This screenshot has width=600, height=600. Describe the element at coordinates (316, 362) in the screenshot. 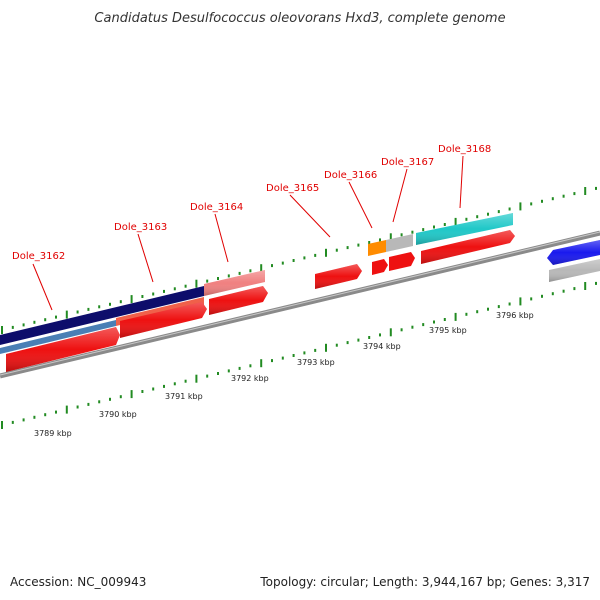

I see `scale-label: 3793 kbp` at that location.